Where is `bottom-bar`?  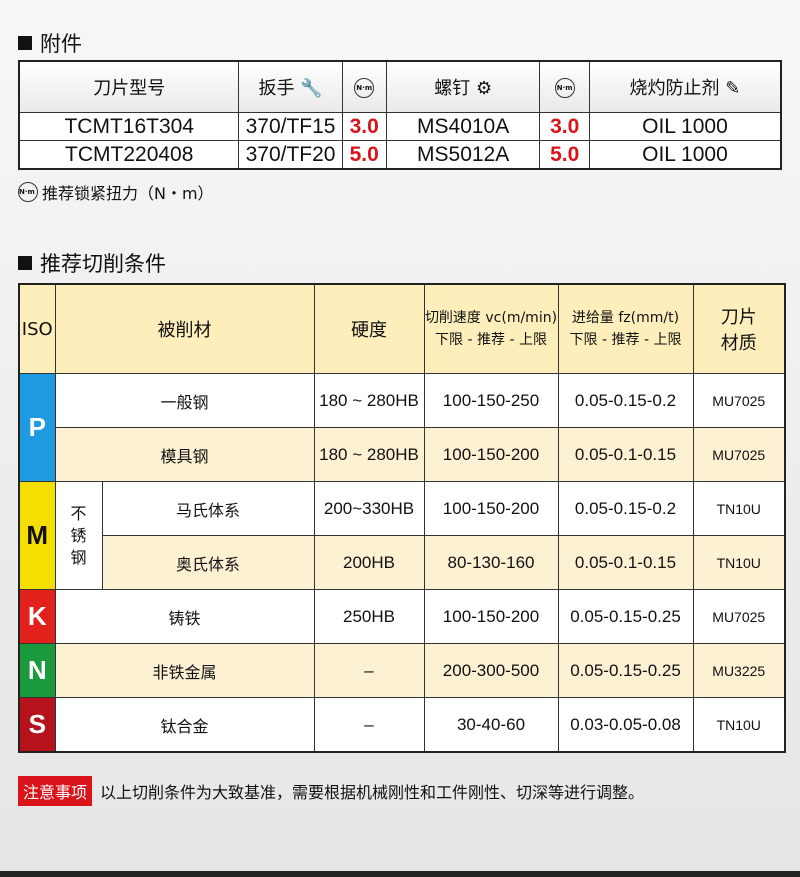 bottom-bar is located at coordinates (400, 874).